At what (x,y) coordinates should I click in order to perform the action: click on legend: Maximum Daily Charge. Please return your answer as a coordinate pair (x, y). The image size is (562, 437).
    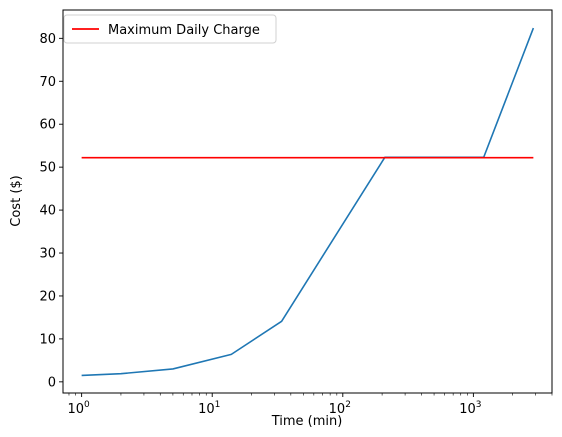
    Looking at the image, I should click on (170, 29).